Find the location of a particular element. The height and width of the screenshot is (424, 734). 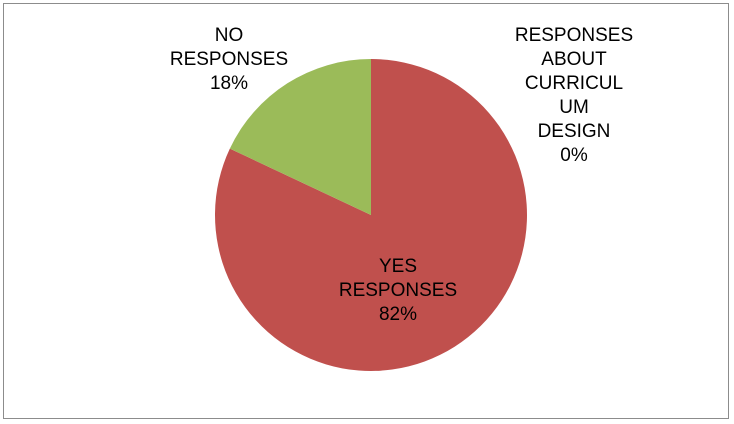

slice-label-curriculum-line-3: CURRICUL is located at coordinates (574, 83).